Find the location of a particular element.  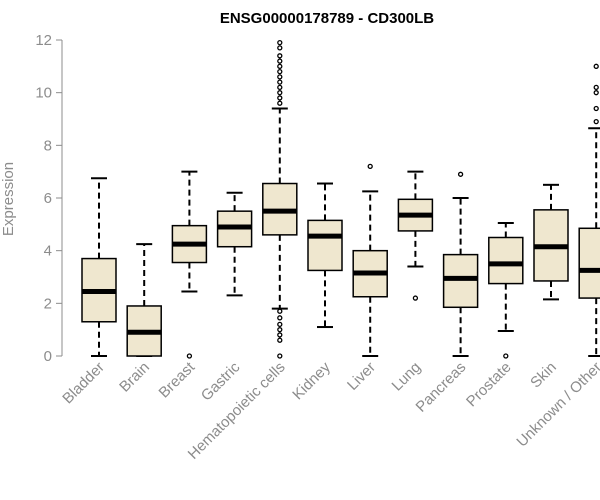

y-tick-label: 8 is located at coordinates (48, 145).